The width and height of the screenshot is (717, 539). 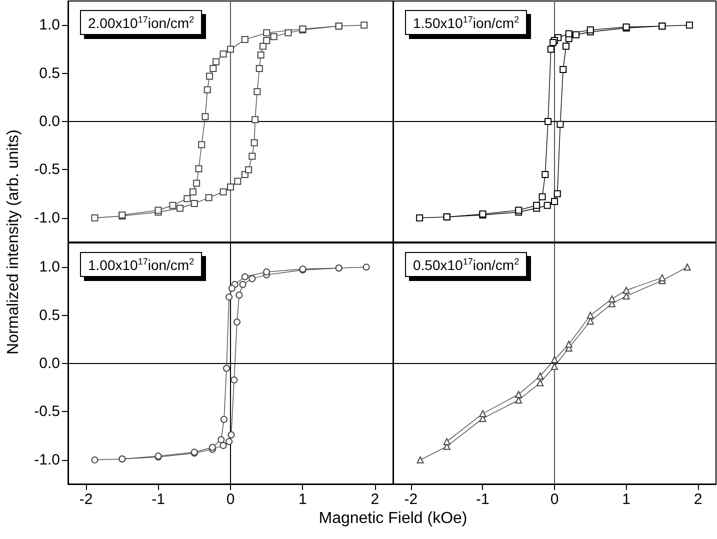 What do you see at coordinates (14, 242) in the screenshot?
I see `y-axis-title: Normalized intensity (arb. units)` at bounding box center [14, 242].